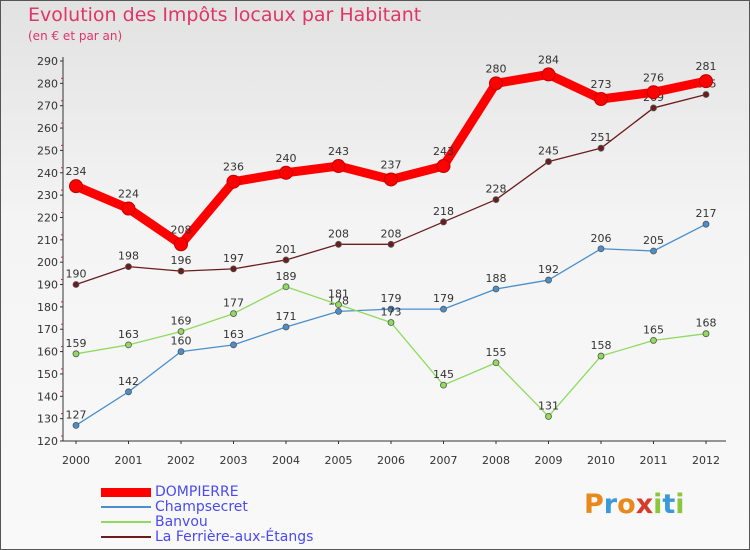 This screenshot has width=750, height=550. What do you see at coordinates (548, 405) in the screenshot?
I see `data-label: 131` at bounding box center [548, 405].